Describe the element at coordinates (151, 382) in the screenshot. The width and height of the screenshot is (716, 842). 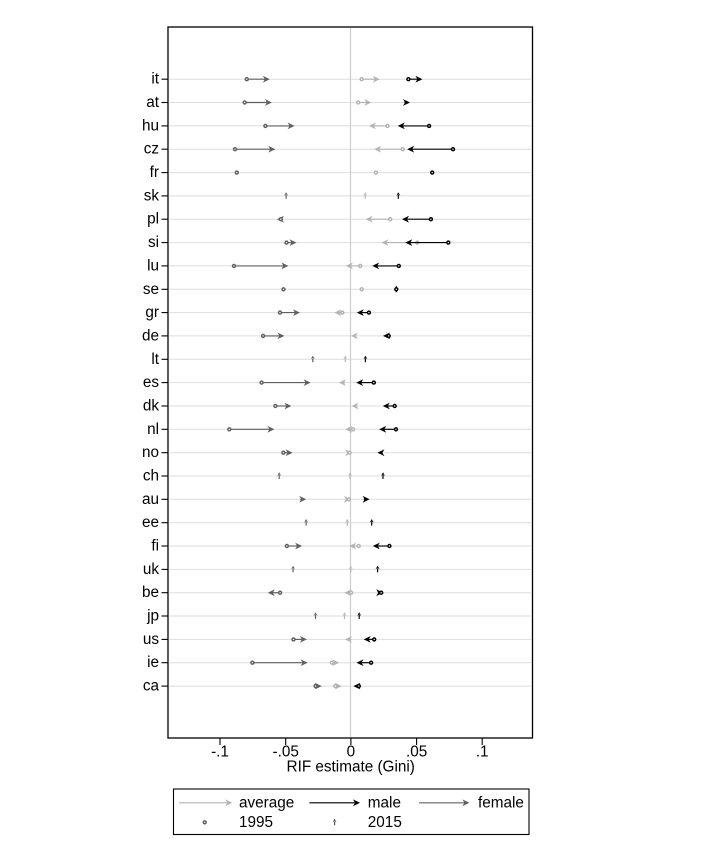
I see `svg-text: es` at that location.